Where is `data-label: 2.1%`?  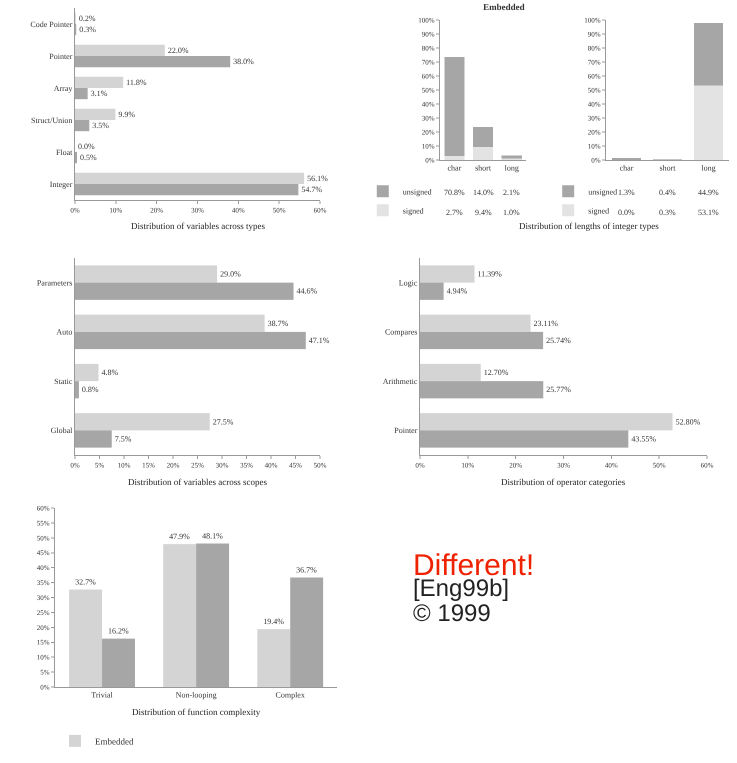 data-label: 2.1% is located at coordinates (511, 192).